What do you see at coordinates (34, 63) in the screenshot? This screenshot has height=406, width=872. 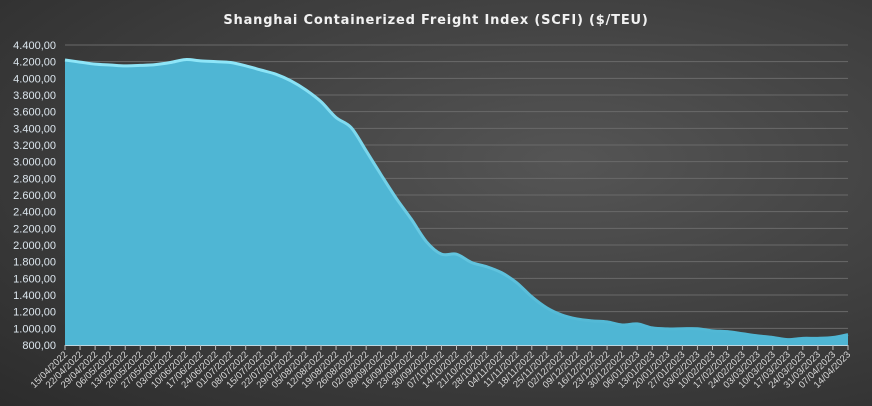 I see `y-tick-label: 4.200,00` at bounding box center [34, 63].